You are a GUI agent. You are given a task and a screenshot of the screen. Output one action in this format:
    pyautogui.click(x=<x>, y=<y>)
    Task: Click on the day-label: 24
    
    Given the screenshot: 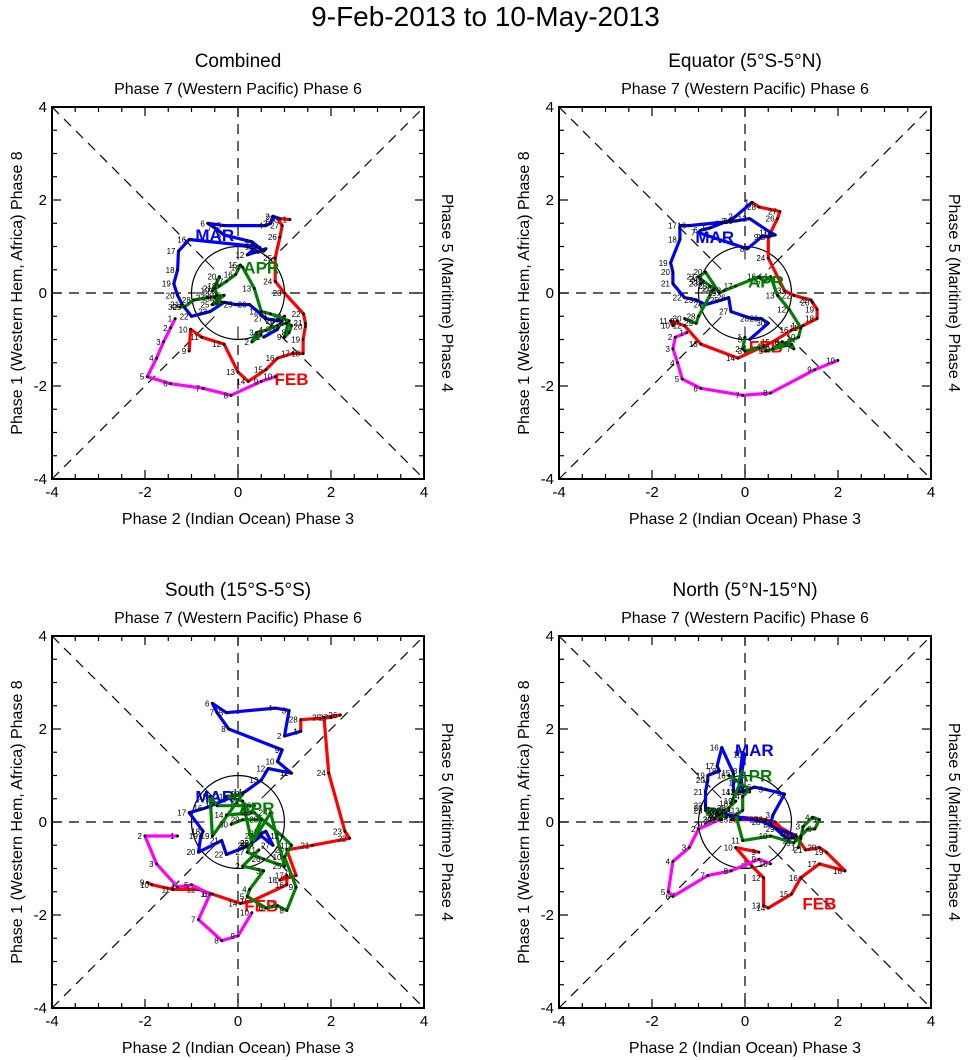 What is the action you would take?
    pyautogui.click(x=707, y=820)
    